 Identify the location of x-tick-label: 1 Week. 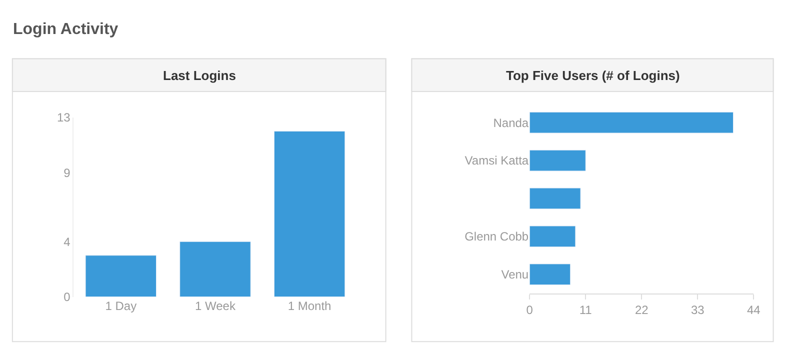
(215, 305).